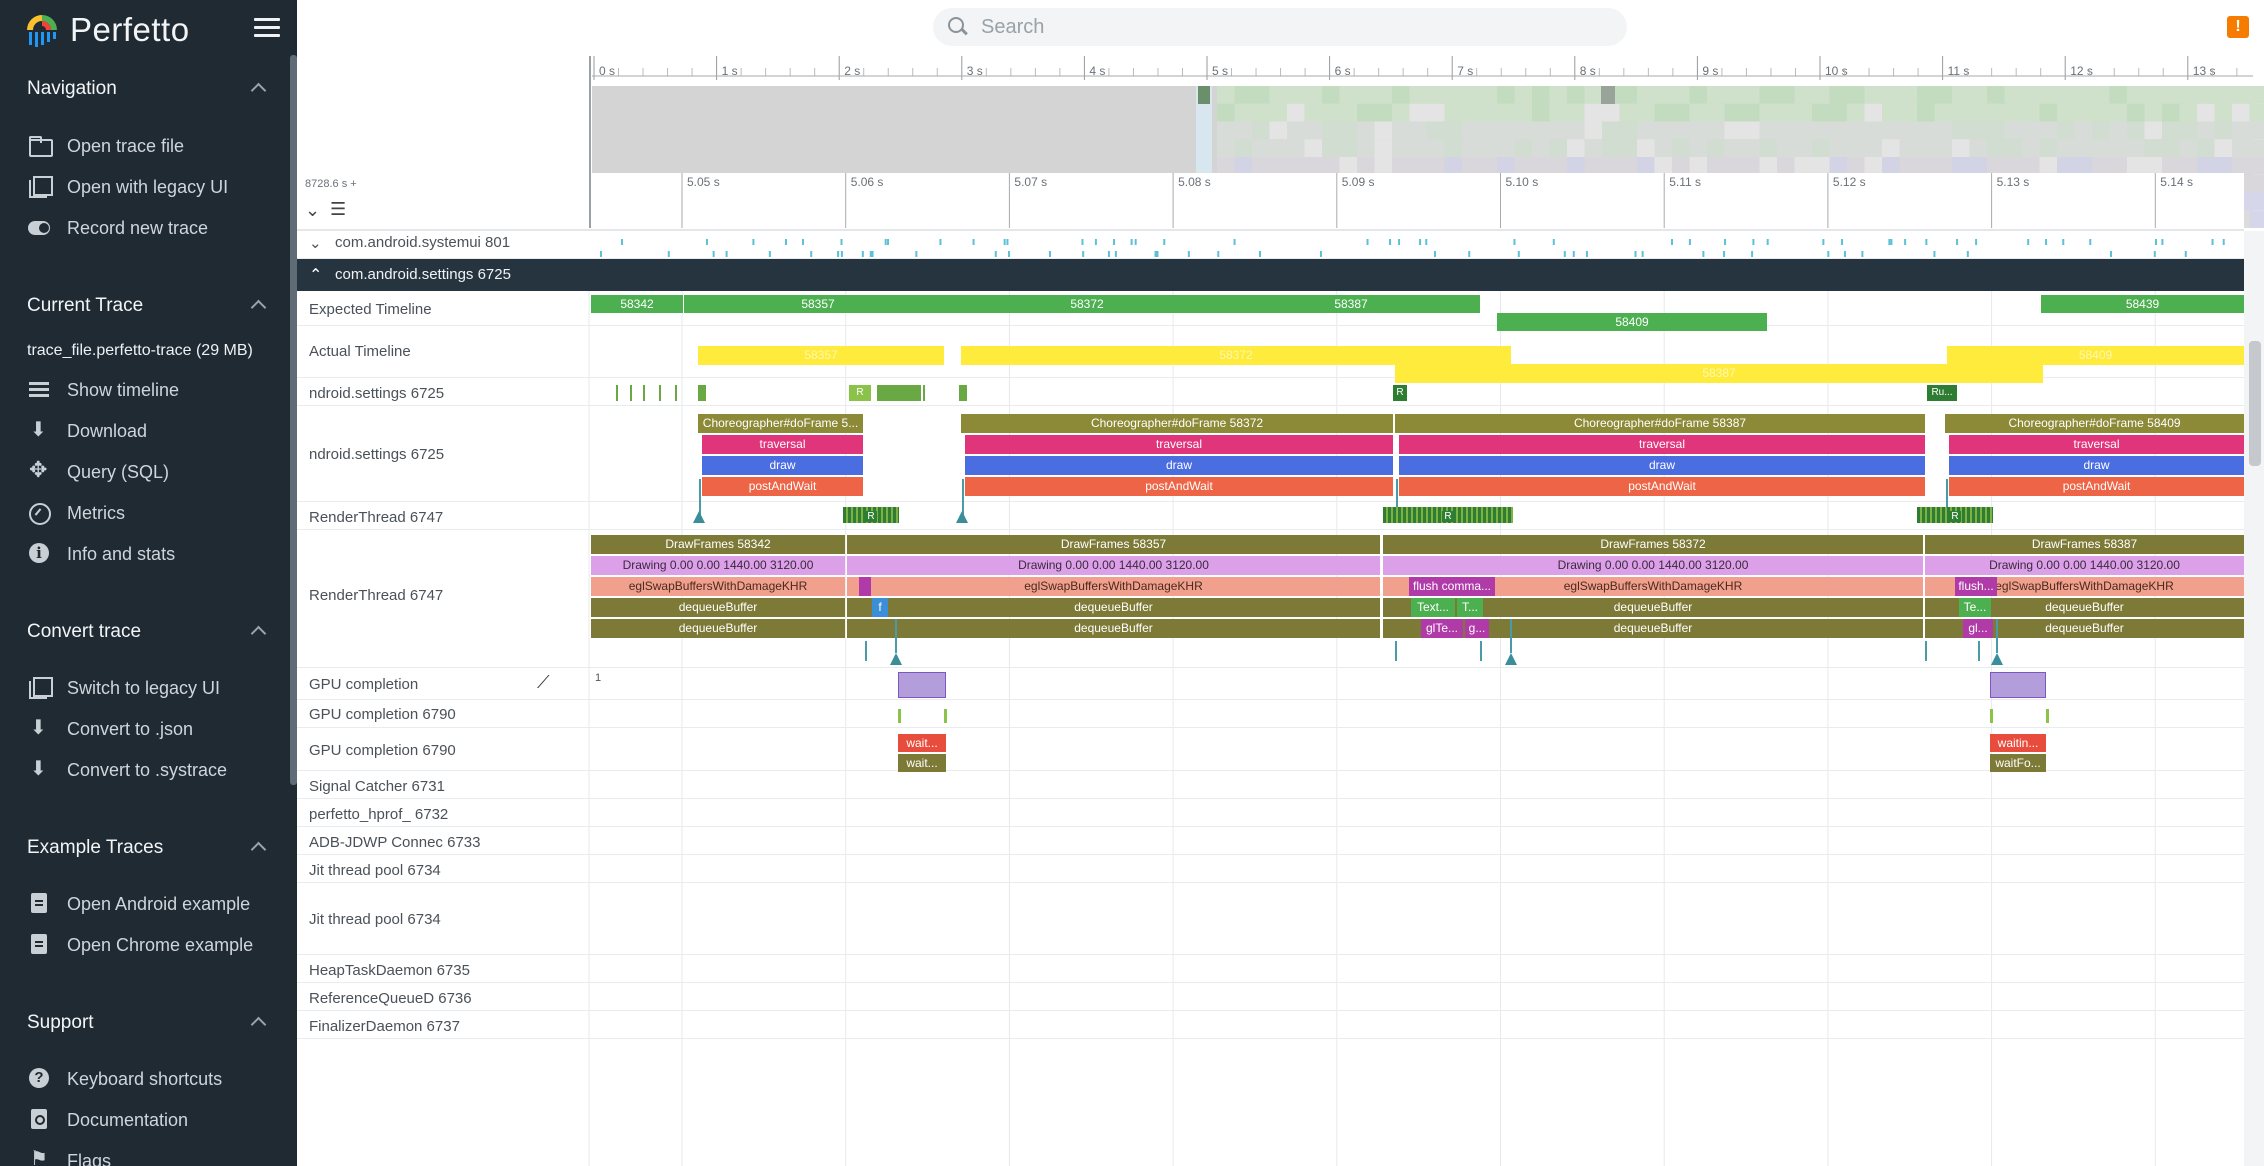  Describe the element at coordinates (76, 513) in the screenshot. I see `sidebar-item-metrics: Metrics` at that location.